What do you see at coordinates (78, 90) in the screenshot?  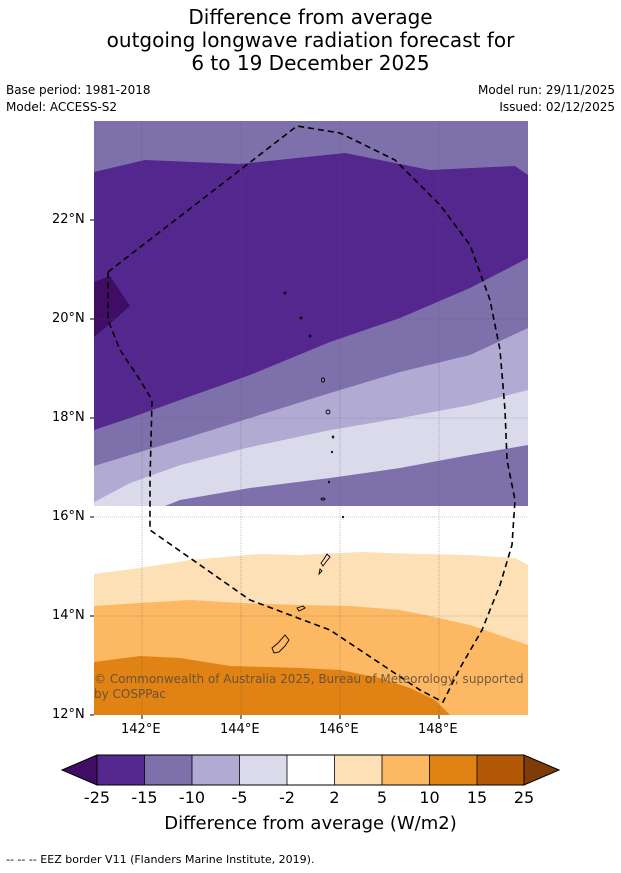 I see `base-period: Base period: 1981-2018` at bounding box center [78, 90].